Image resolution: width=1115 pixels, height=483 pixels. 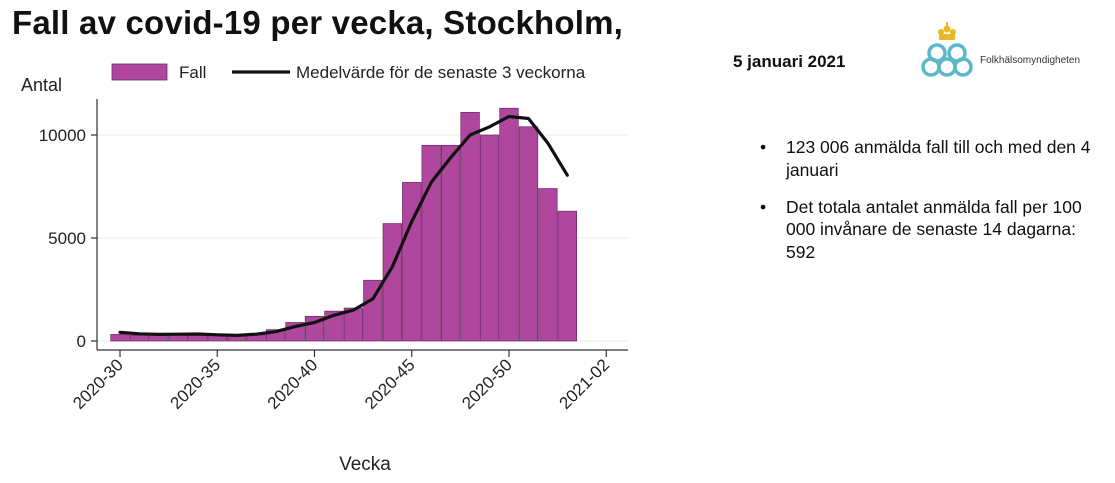 I want to click on y-tick-label: 0, so click(x=81, y=341).